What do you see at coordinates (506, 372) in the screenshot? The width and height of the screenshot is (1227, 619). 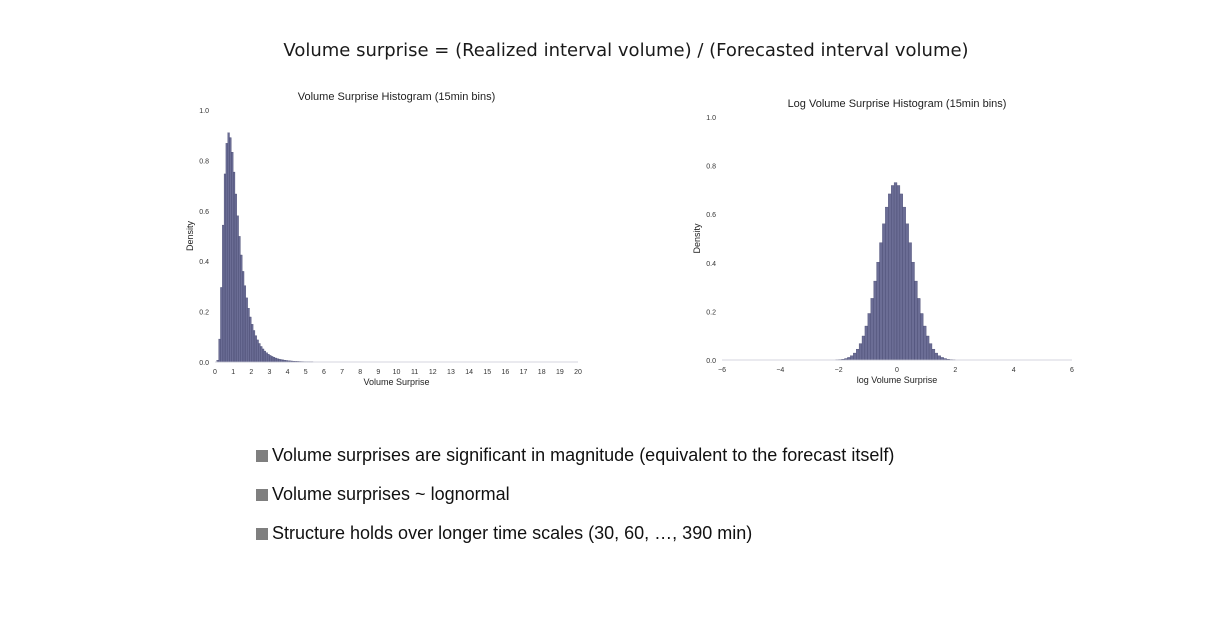 I see `x-tick-label: 16` at bounding box center [506, 372].